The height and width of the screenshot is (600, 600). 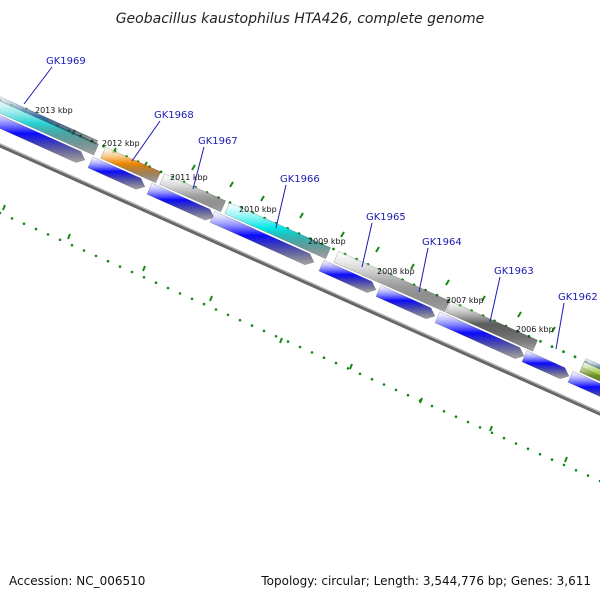 I want to click on scale-label: 2012 kbp, so click(x=121, y=143).